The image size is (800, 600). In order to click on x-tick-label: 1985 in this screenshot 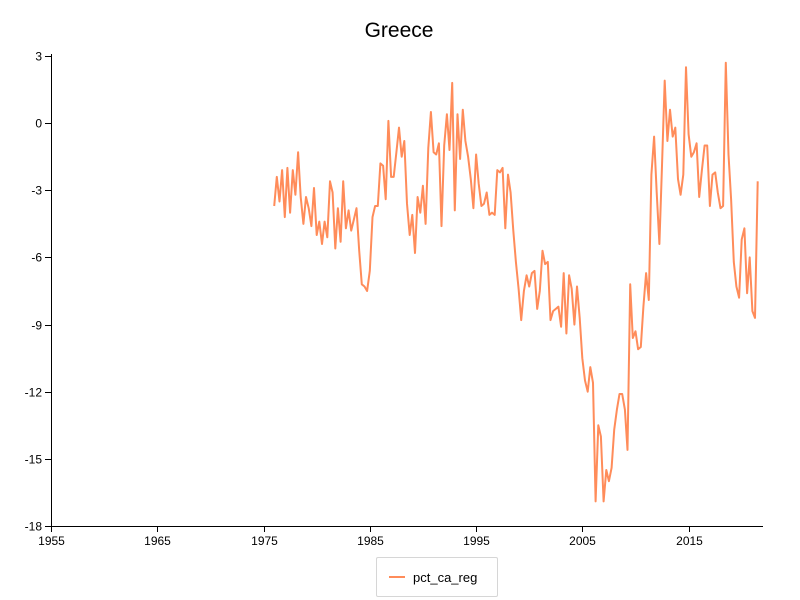, I will do `click(370, 541)`.